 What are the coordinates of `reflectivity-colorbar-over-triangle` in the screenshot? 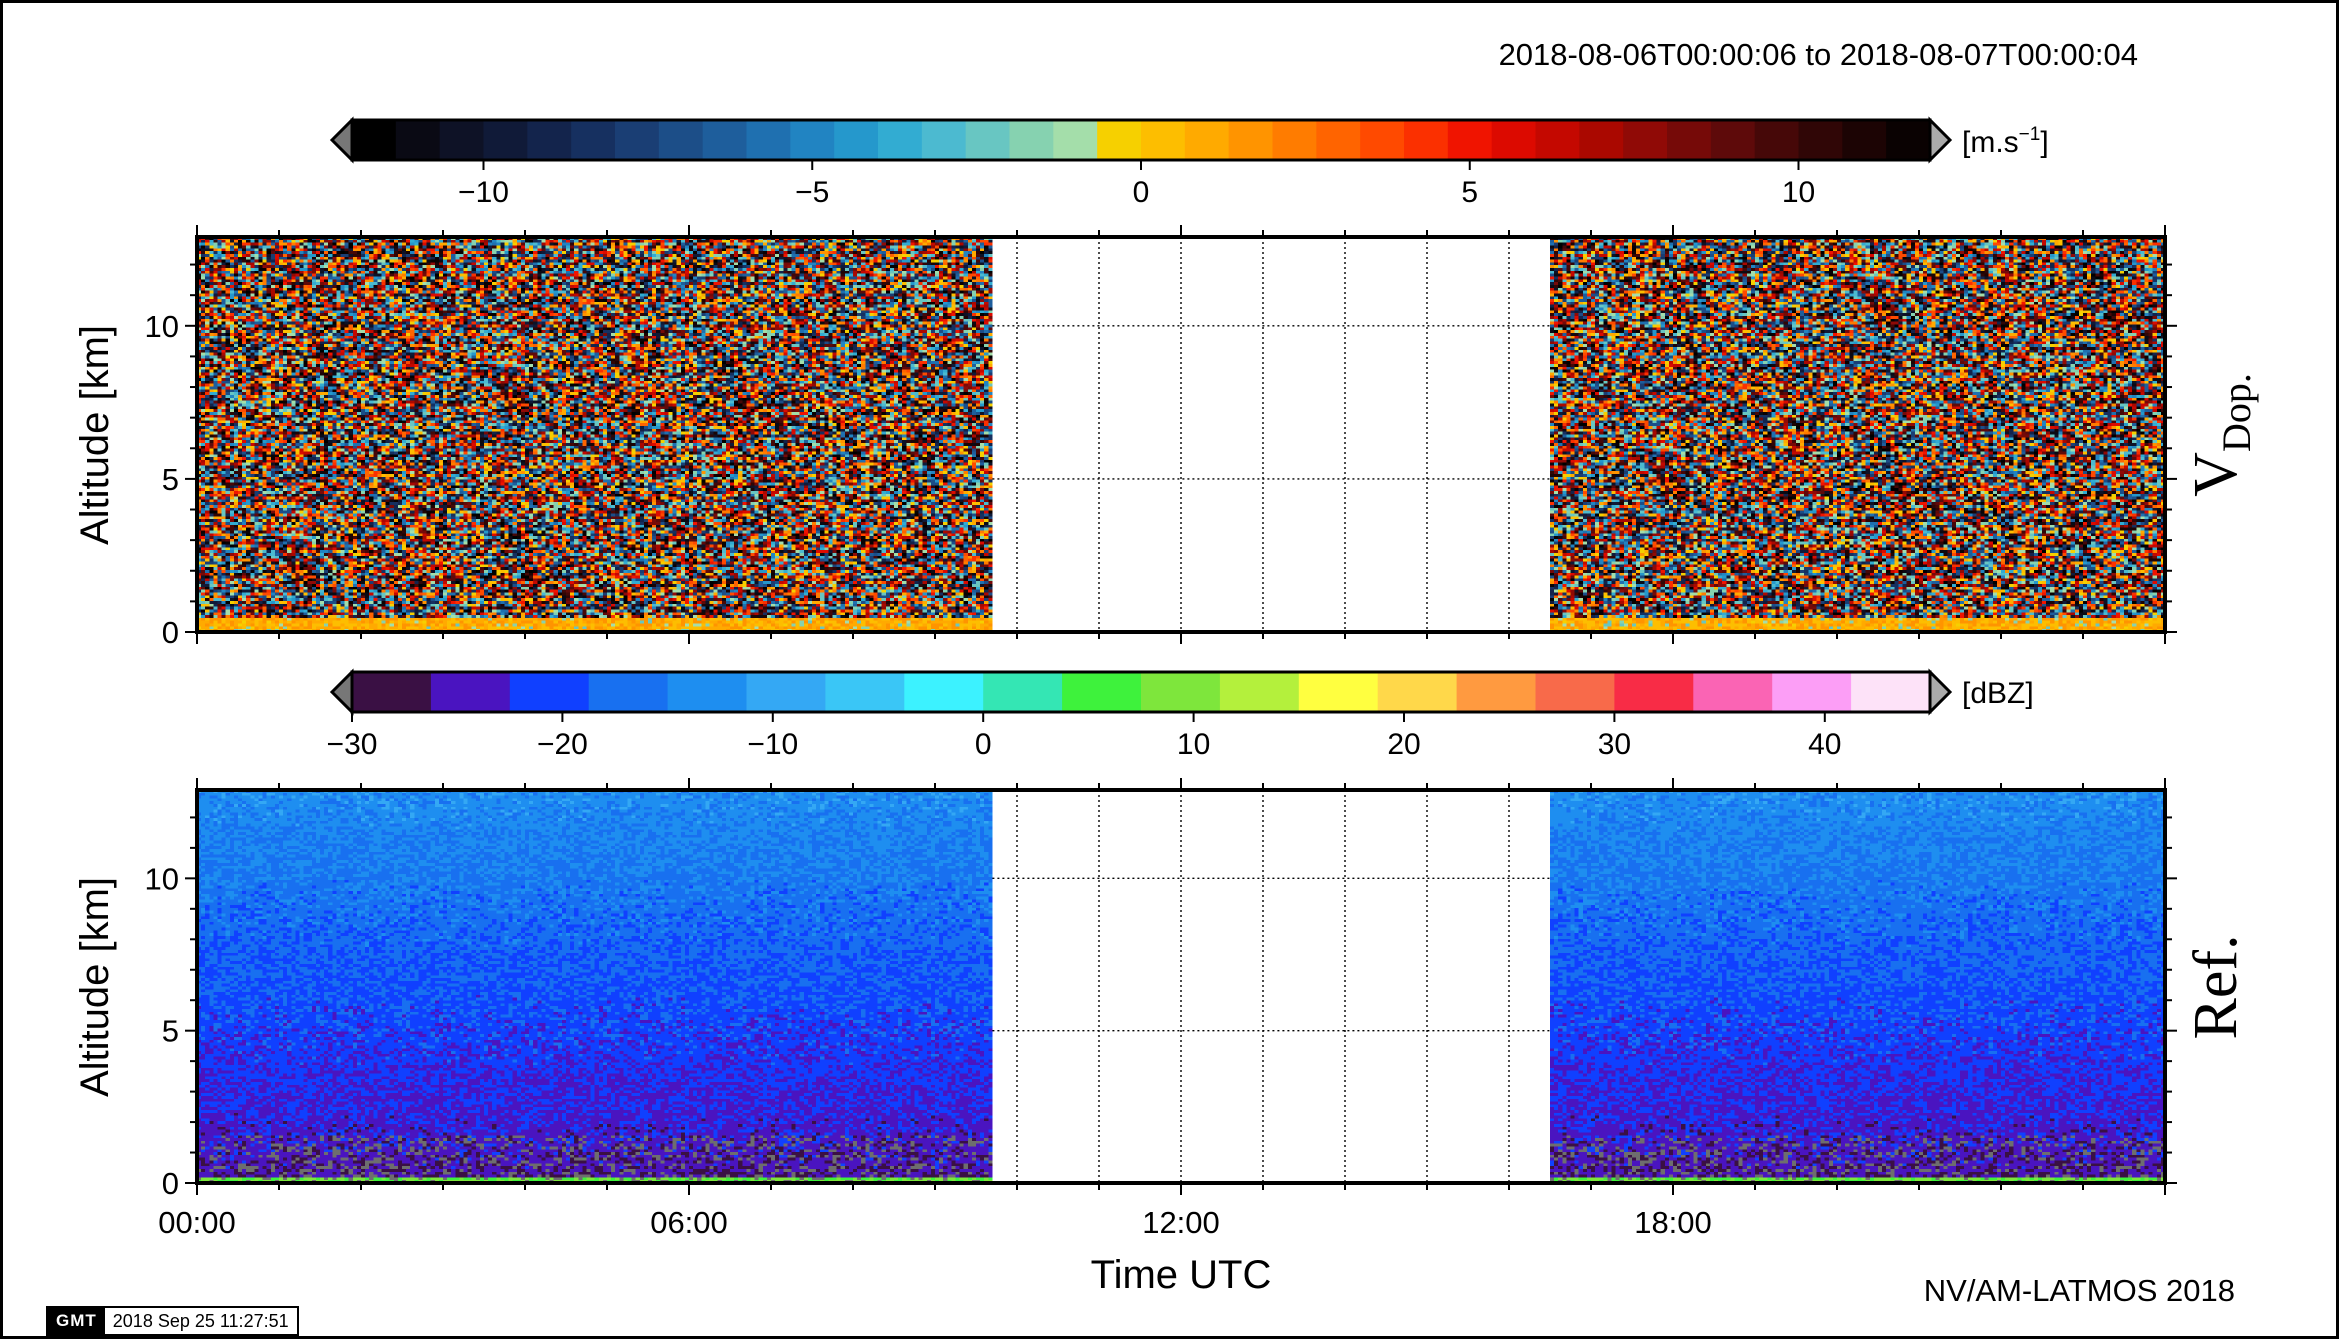 It's located at (1940, 692).